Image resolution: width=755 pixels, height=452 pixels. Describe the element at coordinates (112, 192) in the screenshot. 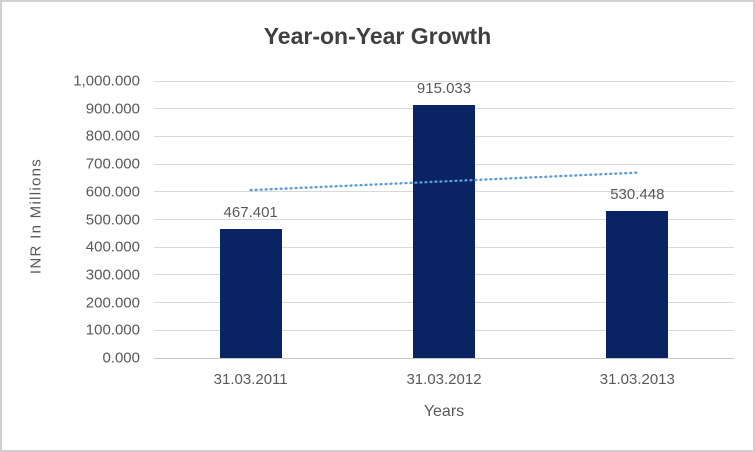

I see `y-tick-label: 600.000` at that location.